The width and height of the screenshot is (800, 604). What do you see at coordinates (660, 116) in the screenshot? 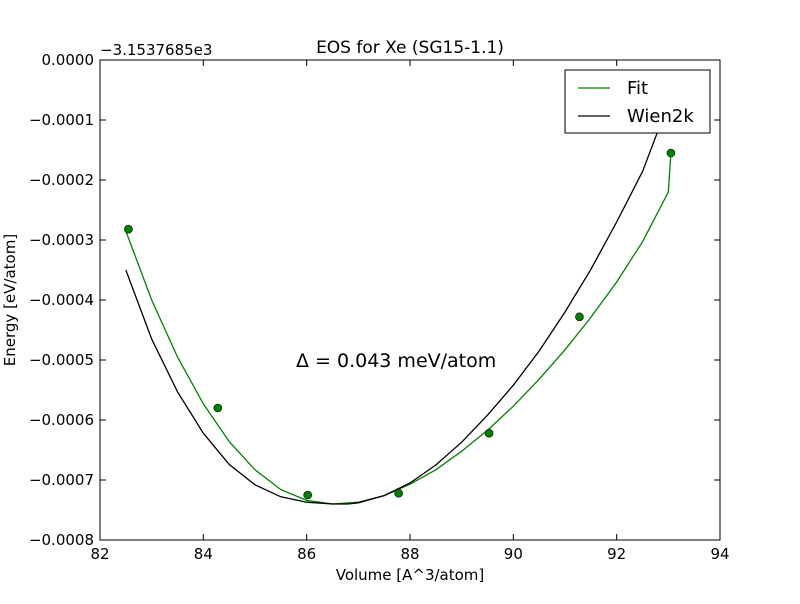
I see `legend-label-wien2k: Wien2k` at bounding box center [660, 116].